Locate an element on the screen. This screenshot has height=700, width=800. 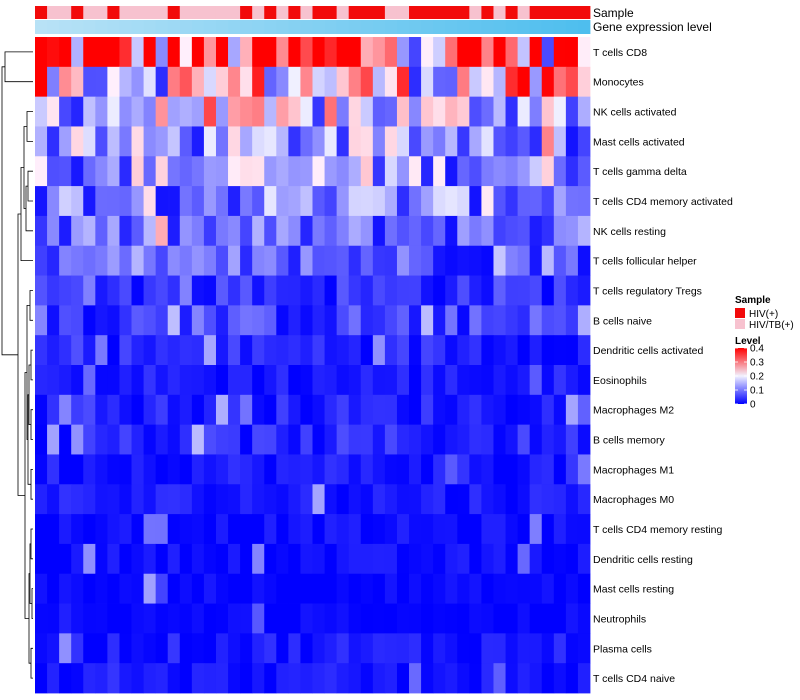
sample-legend: Sample HIV(+) HIV/TB(+) is located at coordinates (764, 313).